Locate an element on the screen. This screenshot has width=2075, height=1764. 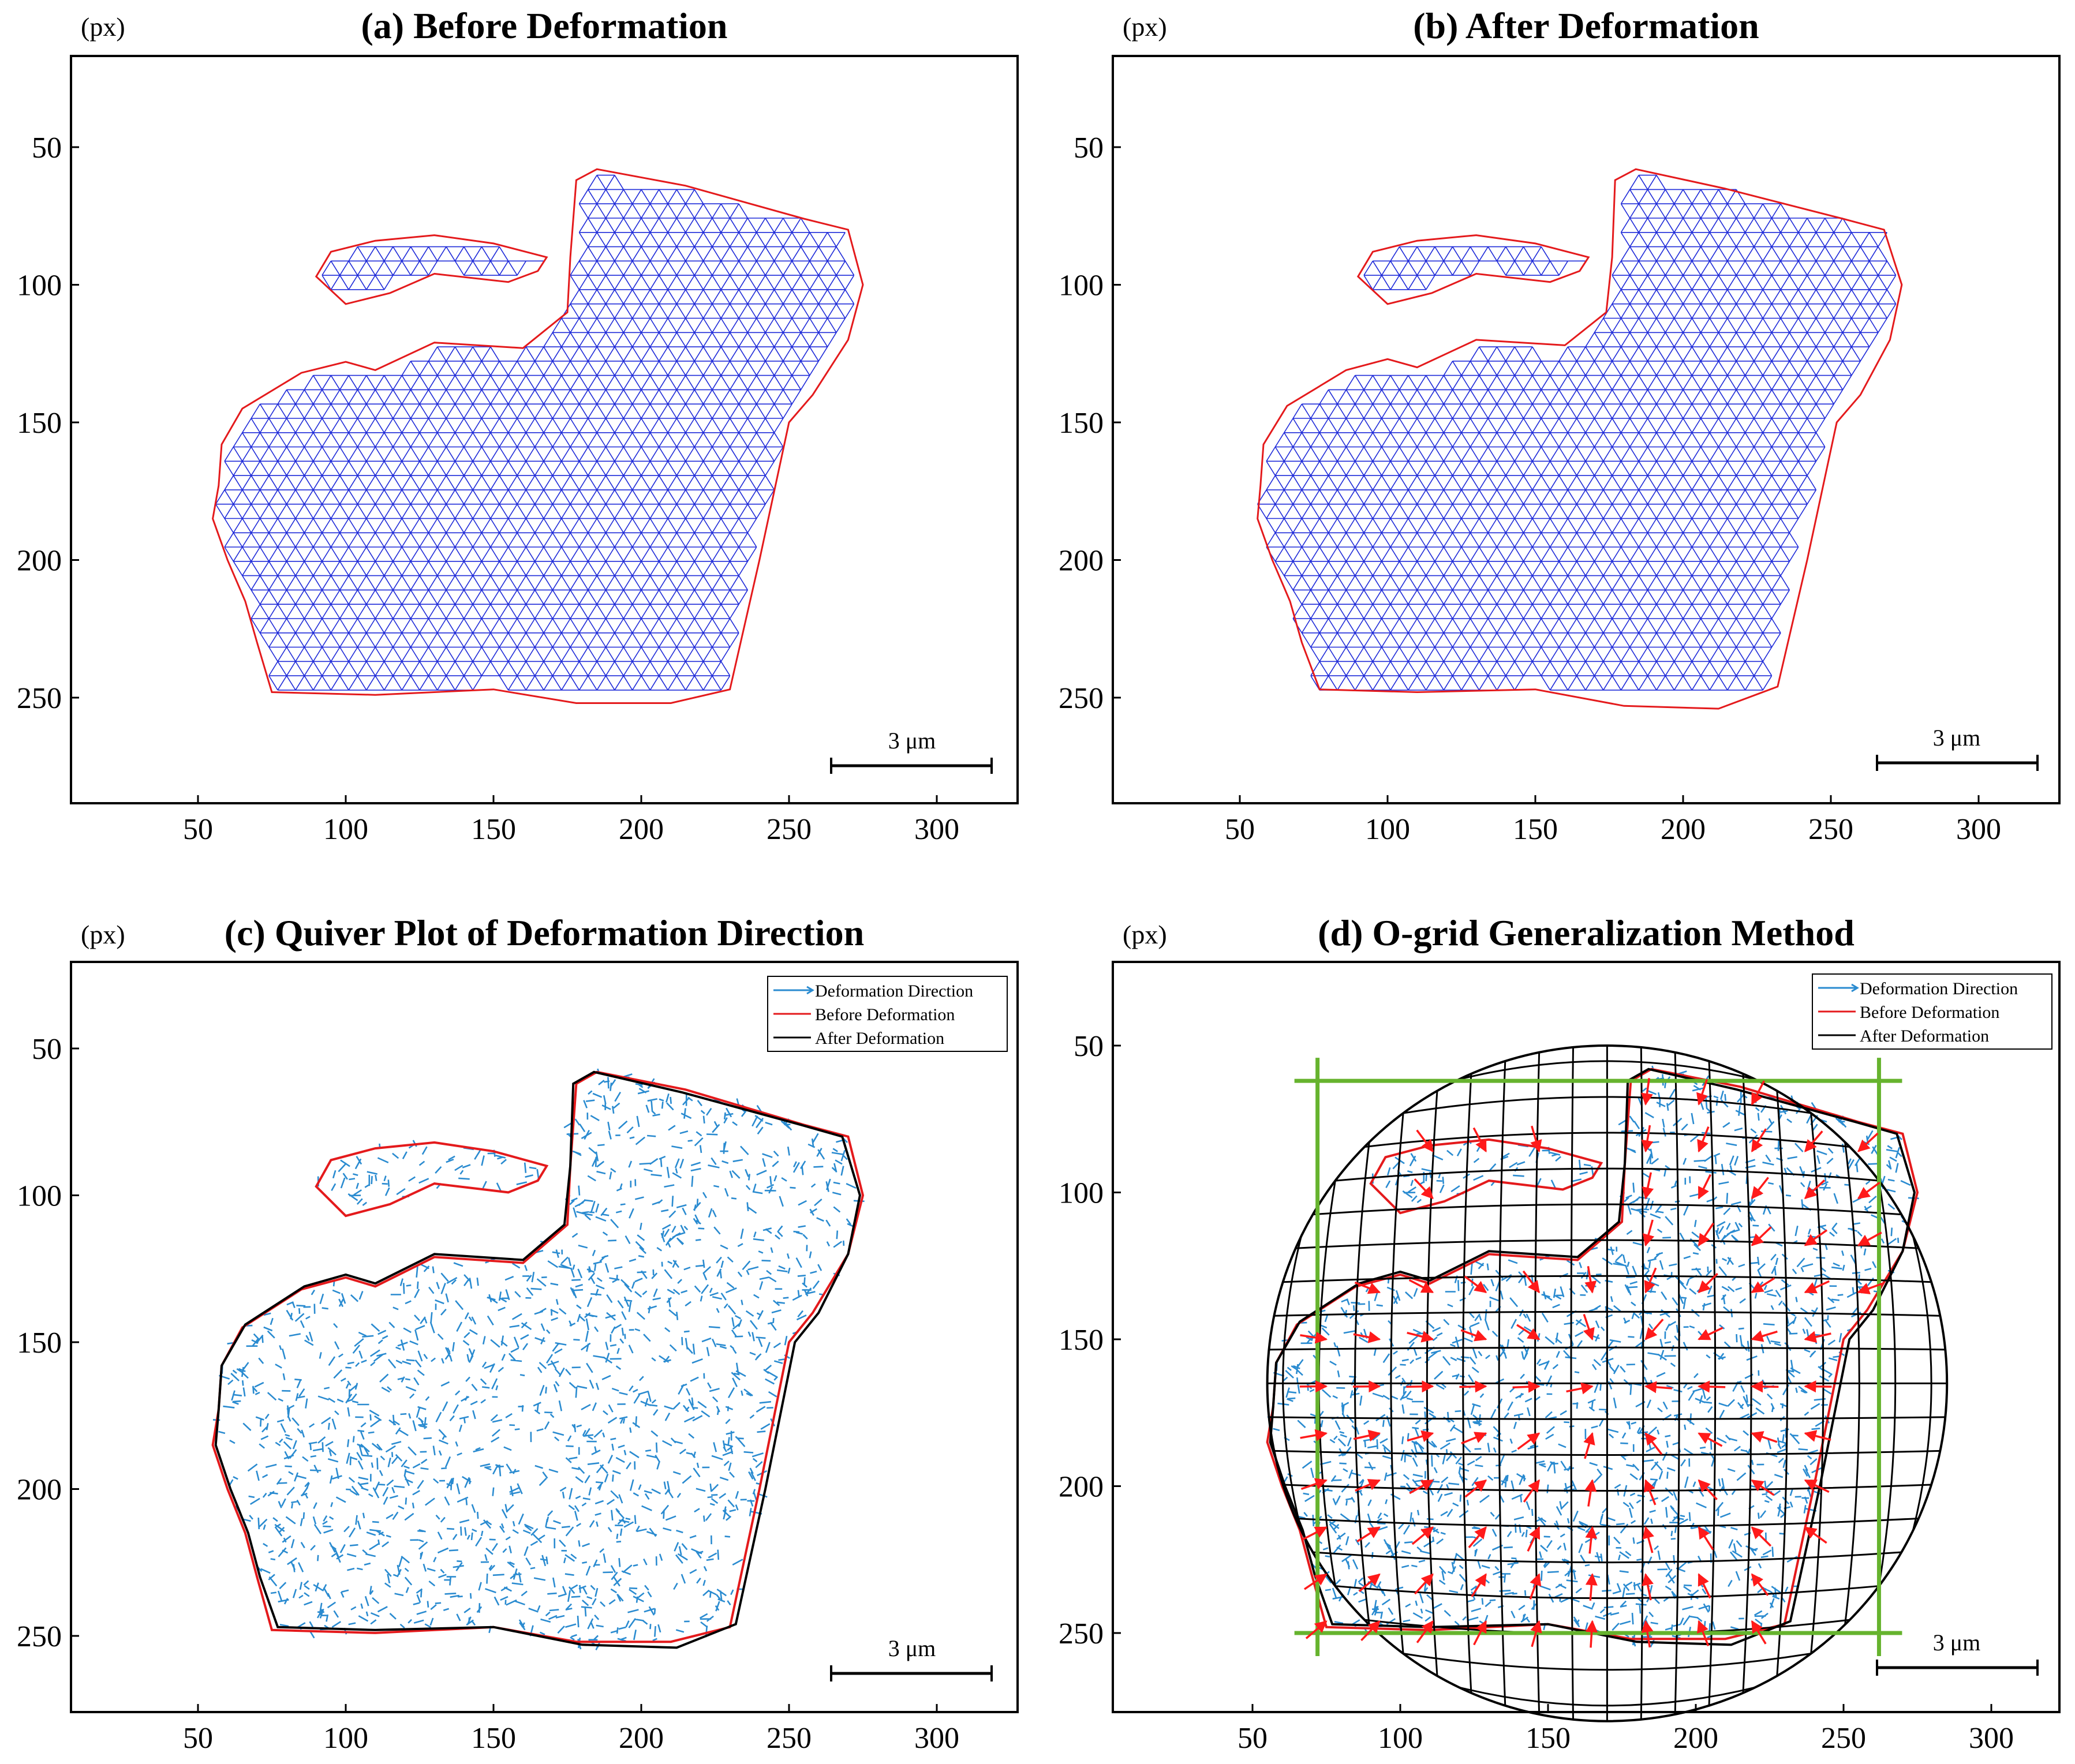
panel-a-scalebar: 3 μm is located at coordinates (911, 751).